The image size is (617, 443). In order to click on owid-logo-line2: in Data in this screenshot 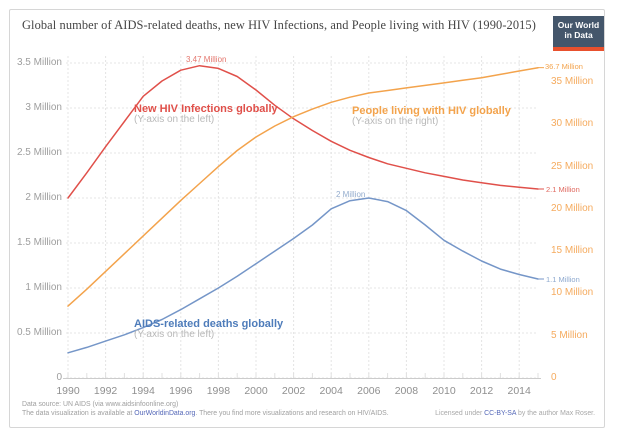, I will do `click(578, 35)`.